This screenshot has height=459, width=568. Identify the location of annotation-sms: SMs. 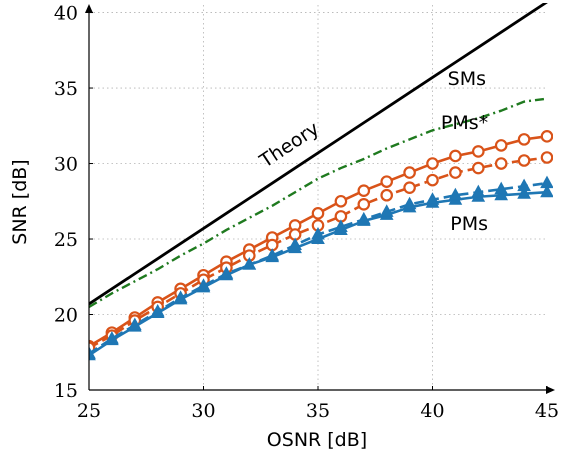
(467, 79).